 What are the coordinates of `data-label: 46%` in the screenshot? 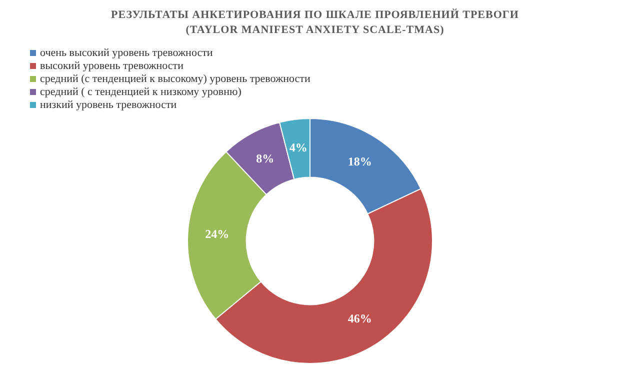 It's located at (360, 319).